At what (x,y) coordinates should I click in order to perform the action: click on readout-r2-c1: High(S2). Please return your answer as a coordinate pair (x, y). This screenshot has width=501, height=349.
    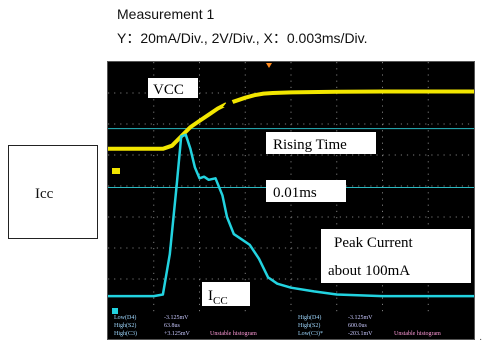
    Looking at the image, I should click on (125, 325).